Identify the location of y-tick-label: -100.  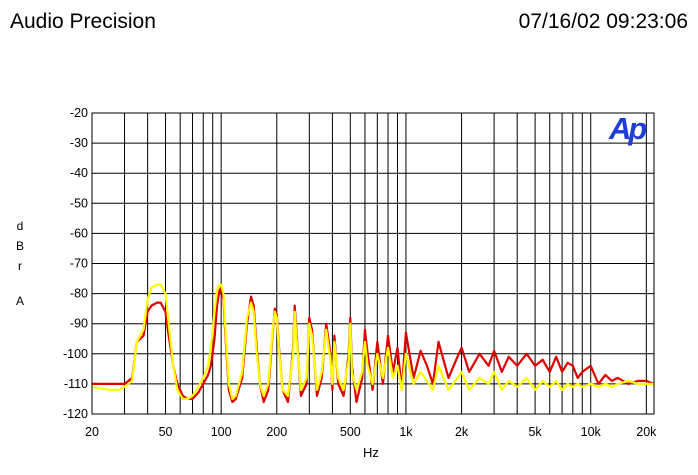
(75, 354).